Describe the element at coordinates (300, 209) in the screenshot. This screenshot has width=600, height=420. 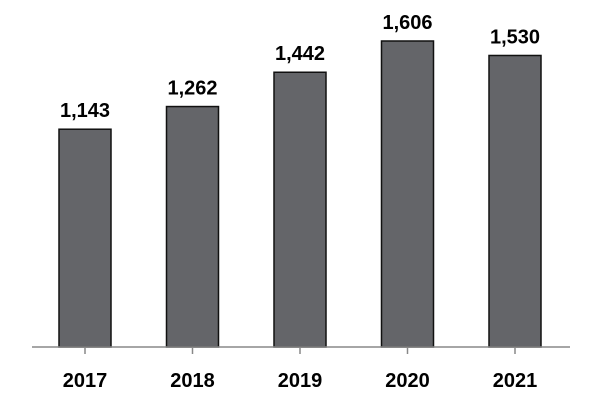
I see `bar-2019` at that location.